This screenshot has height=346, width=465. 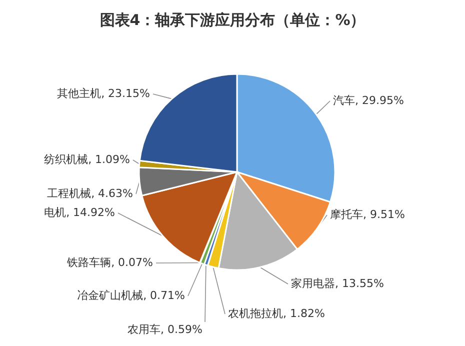 What do you see at coordinates (109, 262) in the screenshot?
I see `slice-label: 铁路车辆, 0.07%` at bounding box center [109, 262].